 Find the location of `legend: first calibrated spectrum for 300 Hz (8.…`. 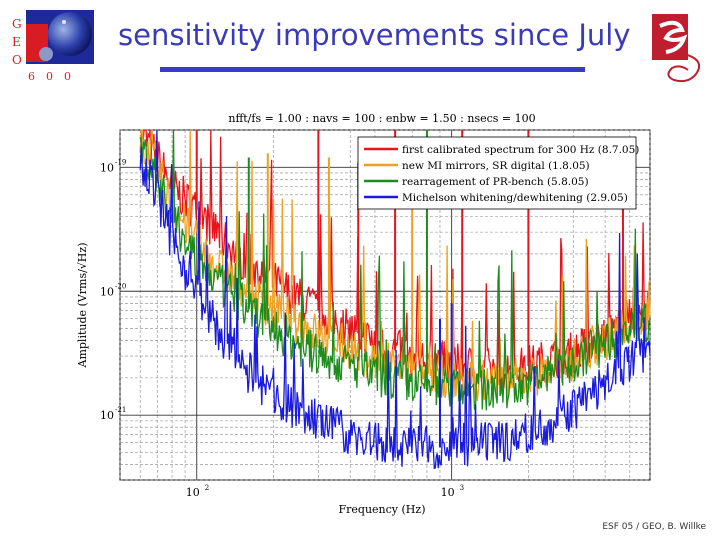

legend: first calibrated spectrum for 300 Hz (8.… is located at coordinates (498, 173).